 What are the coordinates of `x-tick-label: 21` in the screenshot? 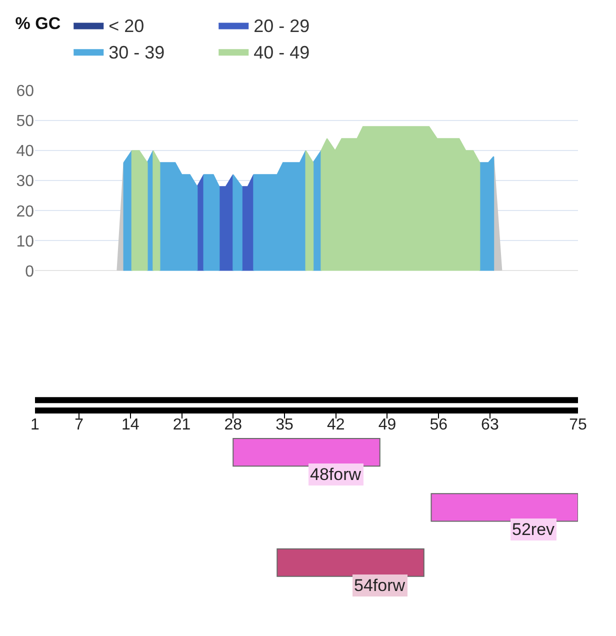 It's located at (181, 425).